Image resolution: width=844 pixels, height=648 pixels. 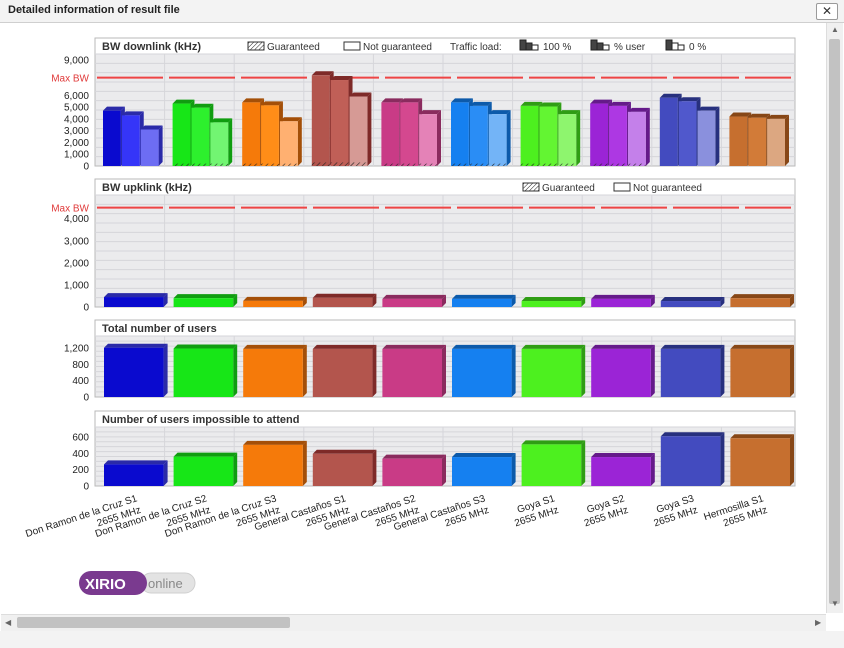 I want to click on y-tick-label: 600, so click(x=80, y=438).